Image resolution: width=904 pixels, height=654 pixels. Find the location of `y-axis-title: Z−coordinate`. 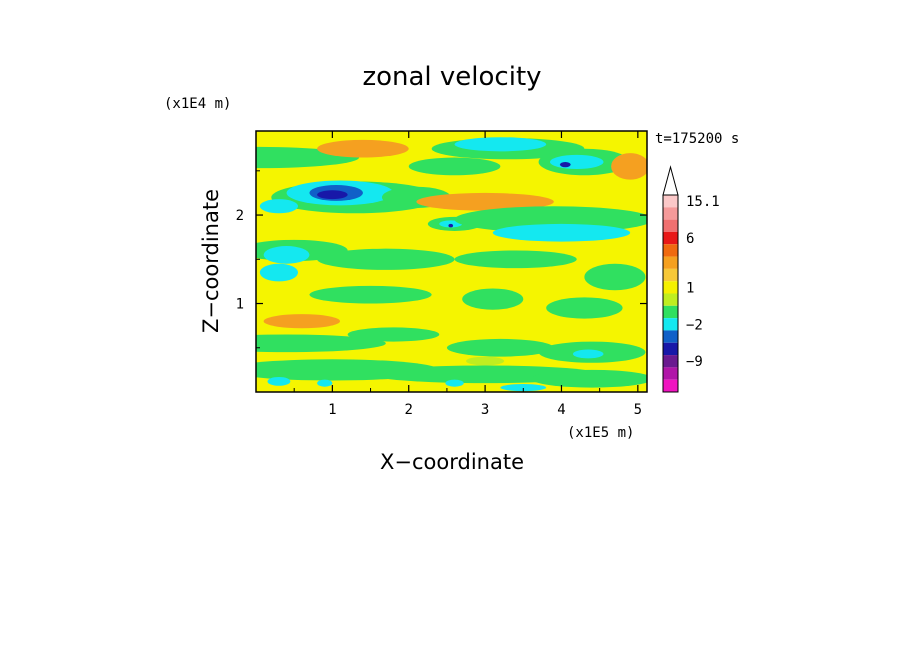

y-axis-title: Z−coordinate is located at coordinates (211, 261).